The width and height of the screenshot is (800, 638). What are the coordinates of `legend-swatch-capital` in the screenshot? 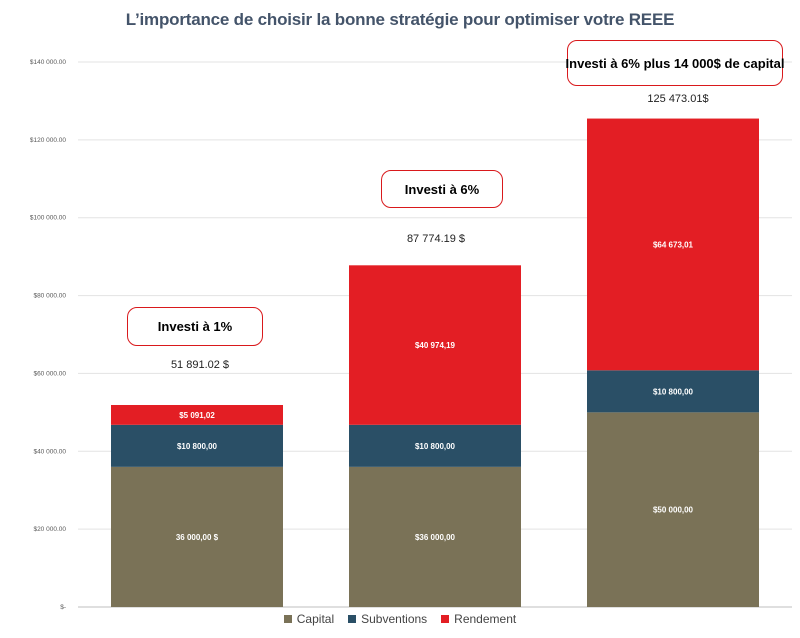 It's located at (287, 619).